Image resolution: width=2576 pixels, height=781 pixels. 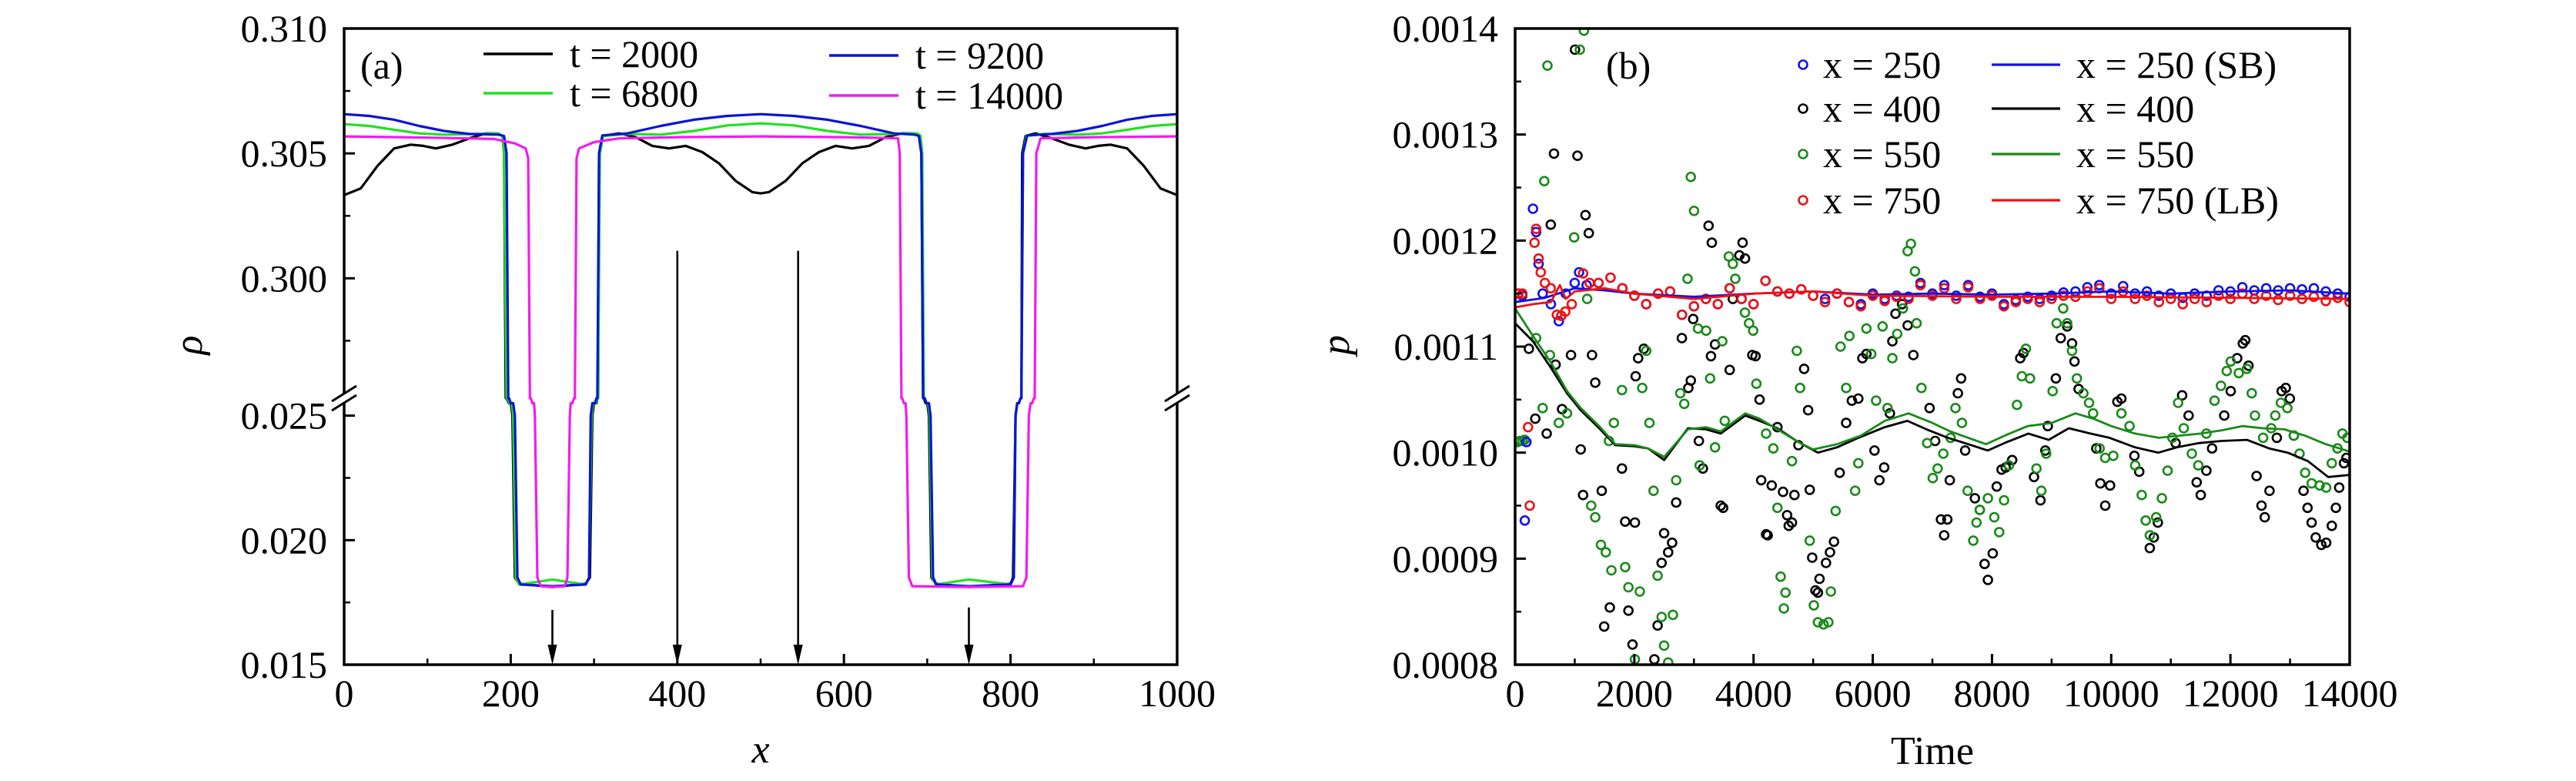 What do you see at coordinates (2134, 64) in the screenshot?
I see `legend-entry: x = 250 (SB)` at bounding box center [2134, 64].